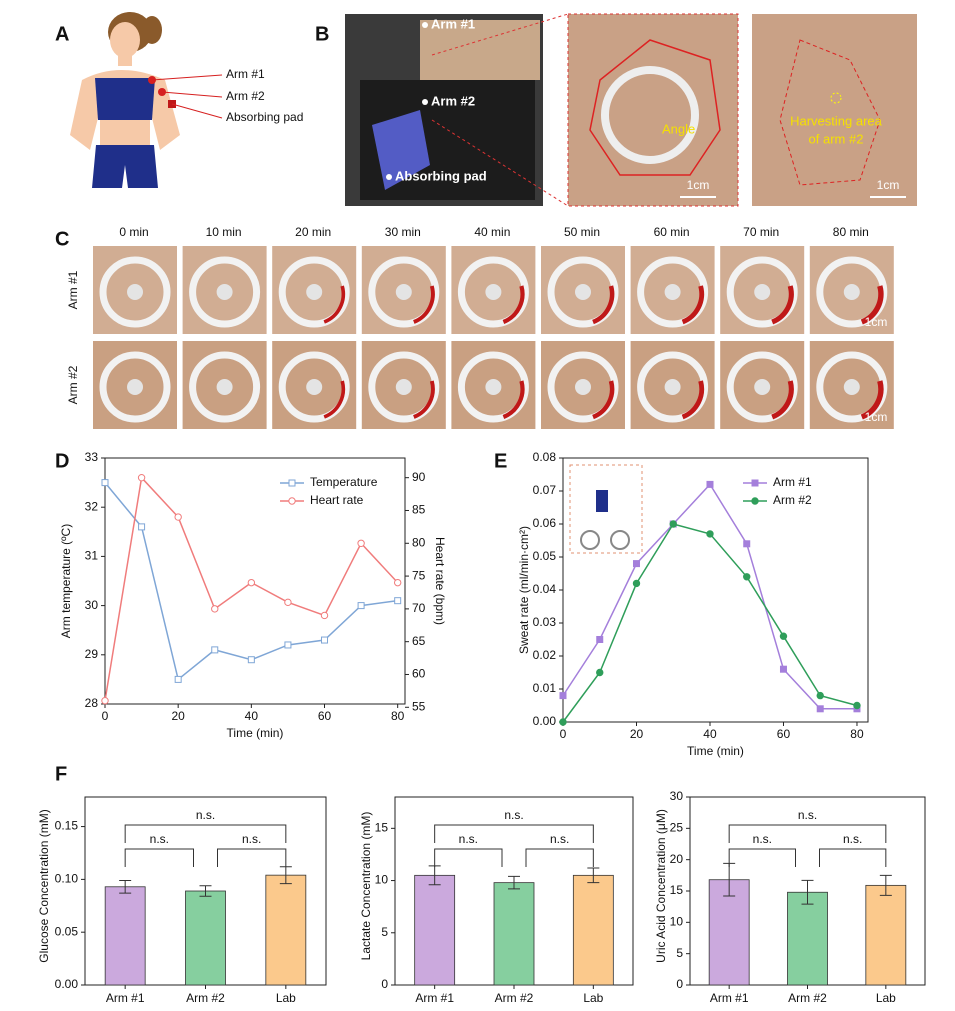 Image resolution: width=955 pixels, height=1011 pixels. What do you see at coordinates (419, 706) in the screenshot?
I see `y2-tick-label: 55` at bounding box center [419, 706].